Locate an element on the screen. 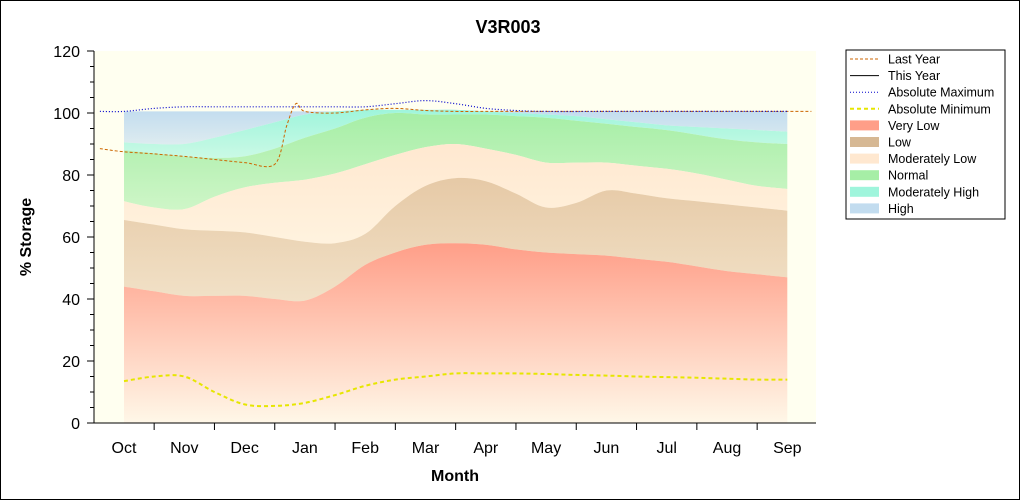 The height and width of the screenshot is (504, 1020). band-normal is located at coordinates (456, 161).